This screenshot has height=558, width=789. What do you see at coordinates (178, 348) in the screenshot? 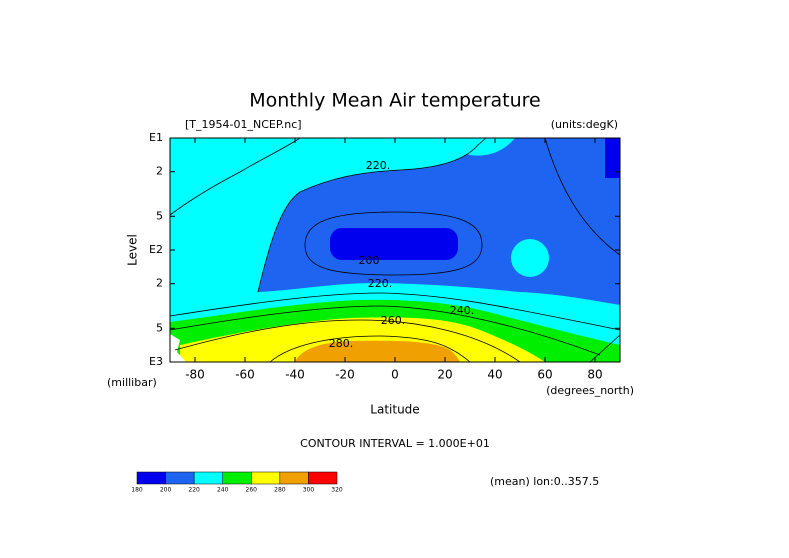
I see `missing-data` at bounding box center [178, 348].